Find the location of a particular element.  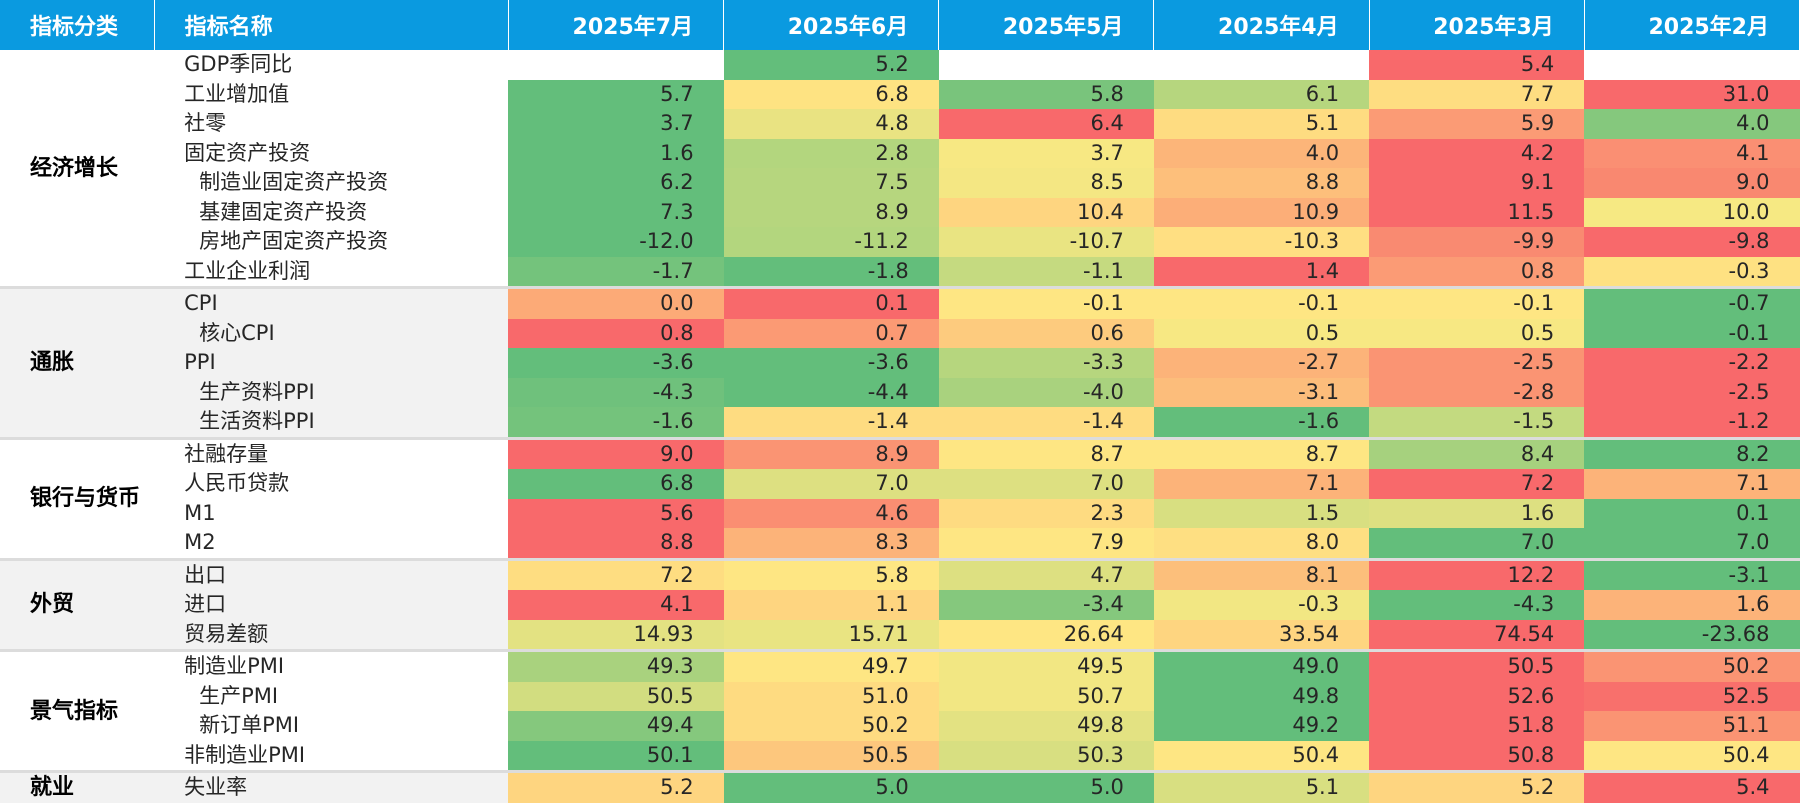

value-cell: 14.93 is located at coordinates (616, 635).